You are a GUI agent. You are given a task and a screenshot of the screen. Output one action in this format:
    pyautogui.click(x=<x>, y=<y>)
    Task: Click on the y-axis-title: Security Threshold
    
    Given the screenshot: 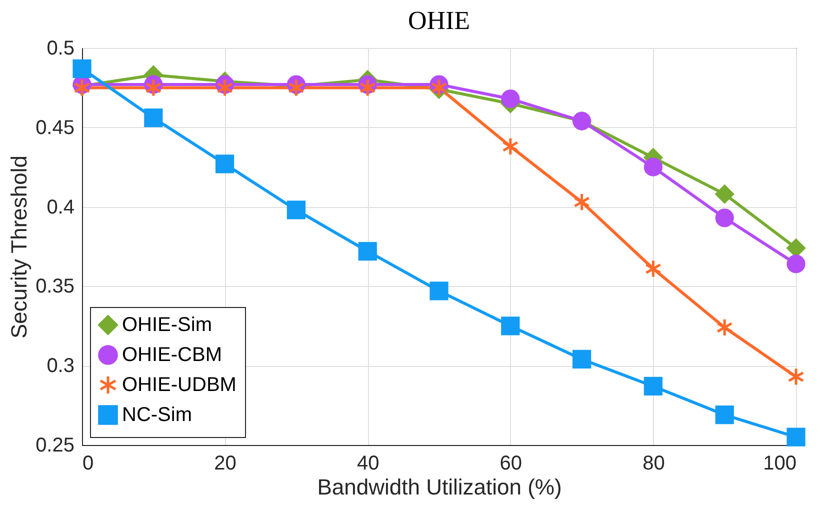 What is the action you would take?
    pyautogui.click(x=19, y=247)
    